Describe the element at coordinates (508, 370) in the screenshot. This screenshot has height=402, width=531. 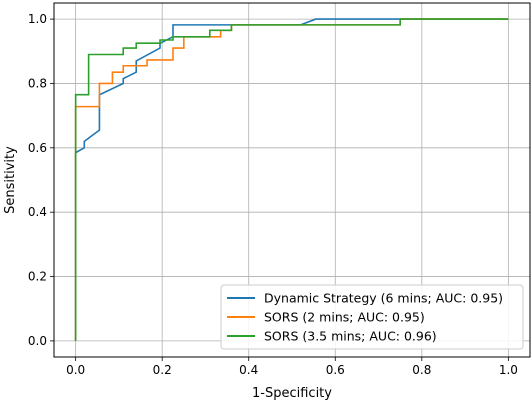
I see `x-tick-label: 1.0` at that location.